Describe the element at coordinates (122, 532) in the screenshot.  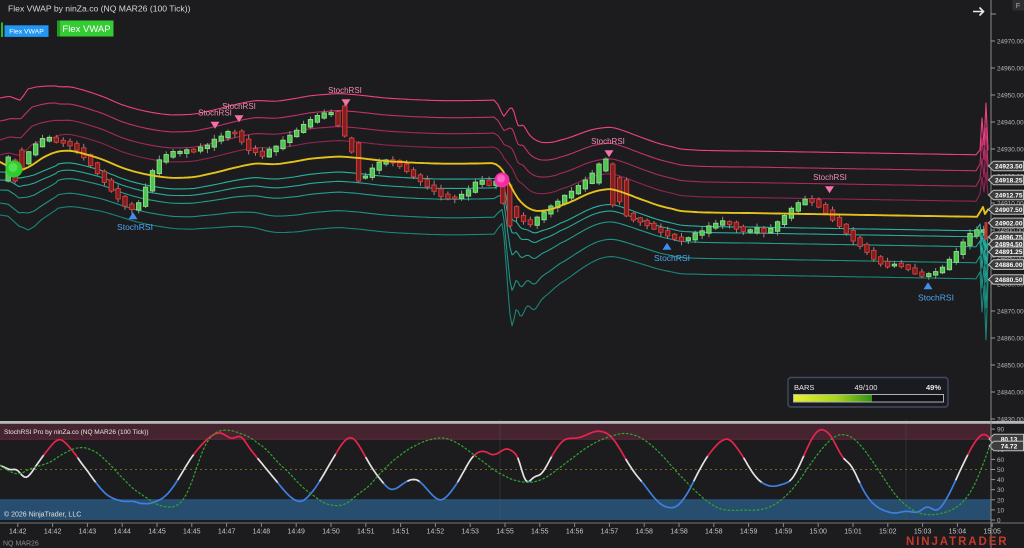
I see `svg-text: 14:44` at that location.